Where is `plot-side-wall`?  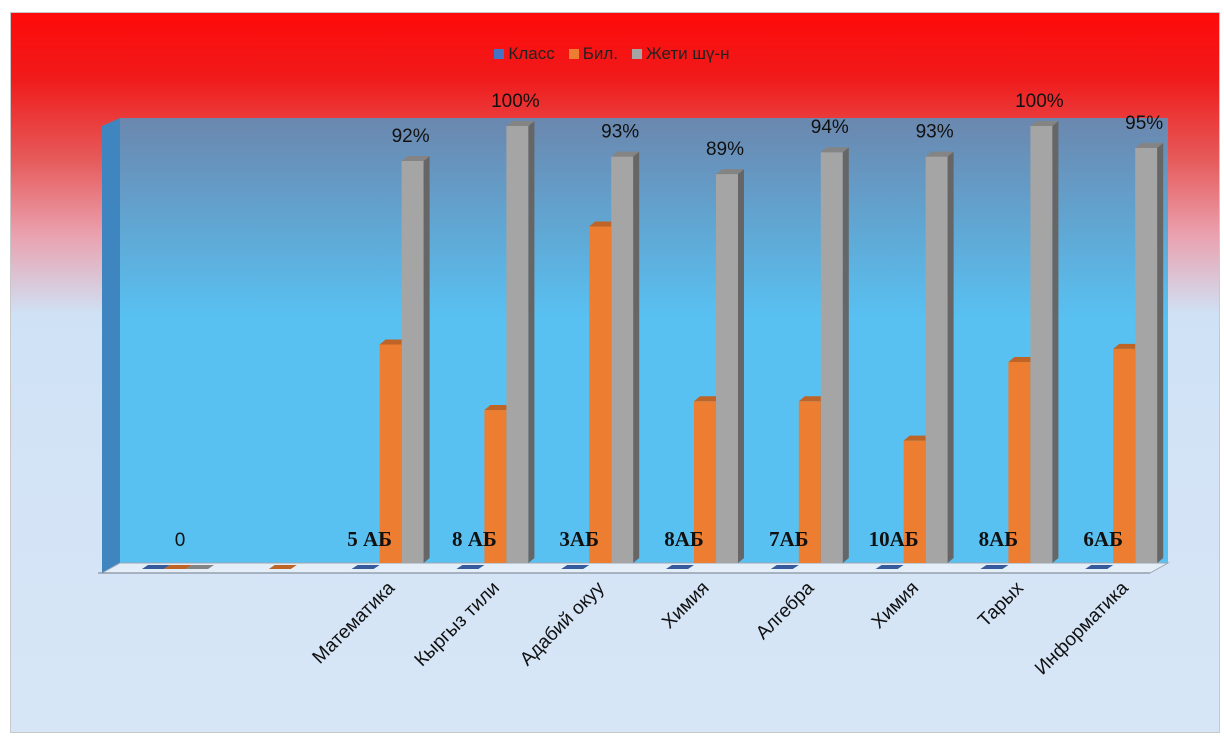 plot-side-wall is located at coordinates (111, 345).